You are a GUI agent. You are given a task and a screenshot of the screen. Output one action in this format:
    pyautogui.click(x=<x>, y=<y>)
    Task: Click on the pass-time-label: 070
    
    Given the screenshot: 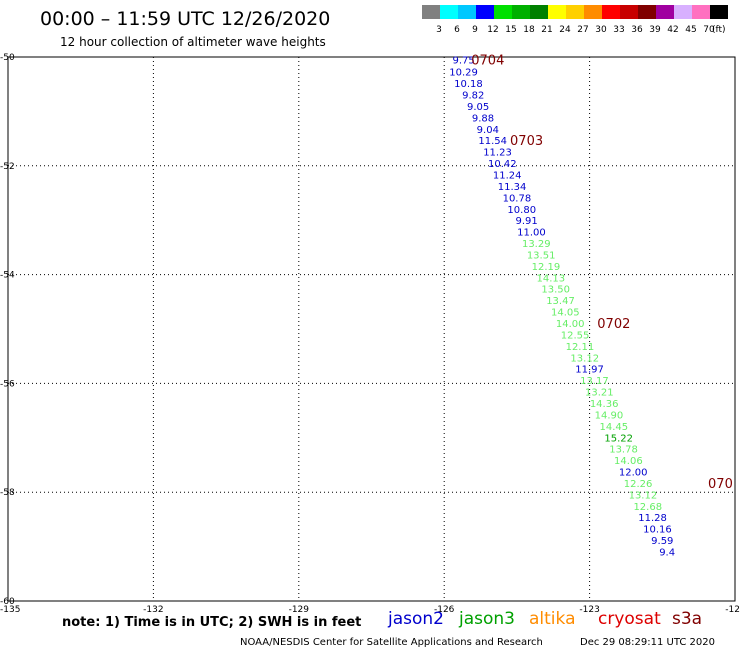 What is the action you would take?
    pyautogui.click(x=720, y=484)
    